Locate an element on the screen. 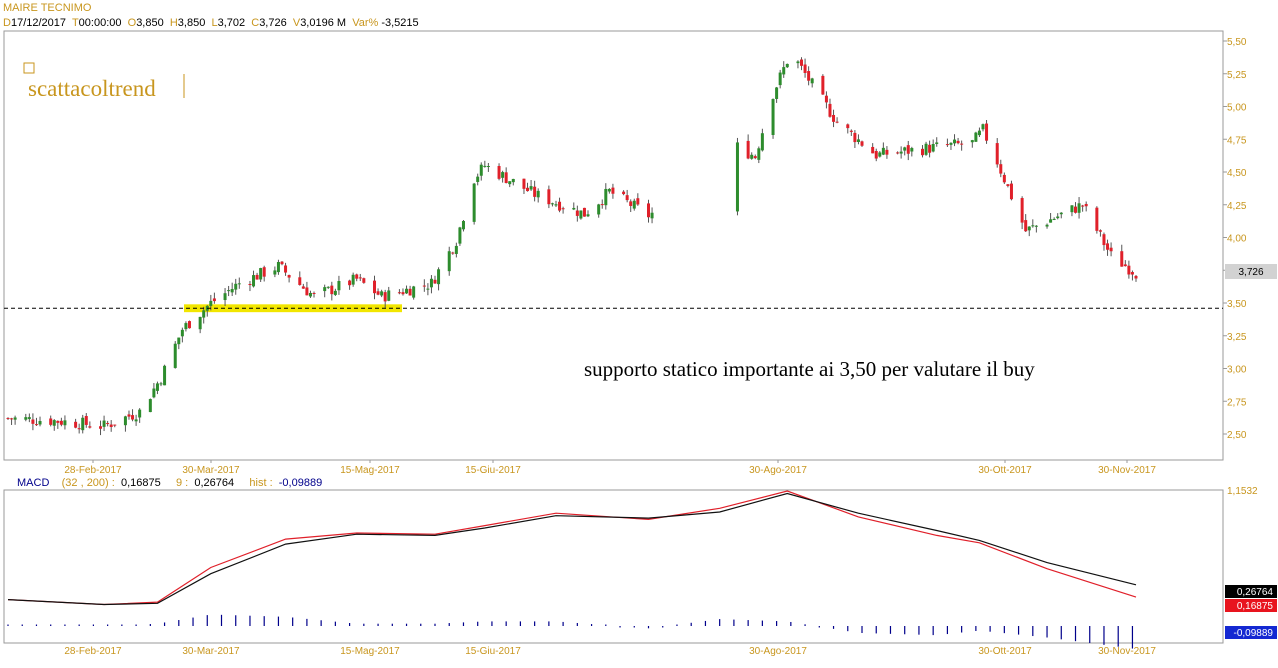  signal-value-tag is located at coordinates (1251, 591).